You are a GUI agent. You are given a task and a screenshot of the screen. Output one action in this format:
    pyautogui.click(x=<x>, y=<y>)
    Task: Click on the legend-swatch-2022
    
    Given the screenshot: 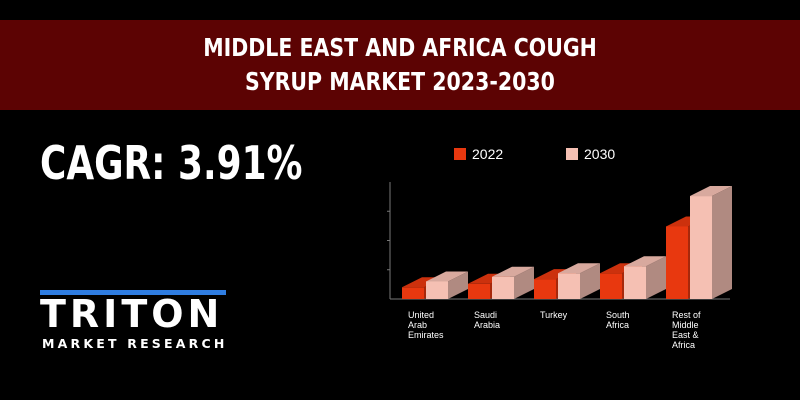 What is the action you would take?
    pyautogui.click(x=460, y=154)
    